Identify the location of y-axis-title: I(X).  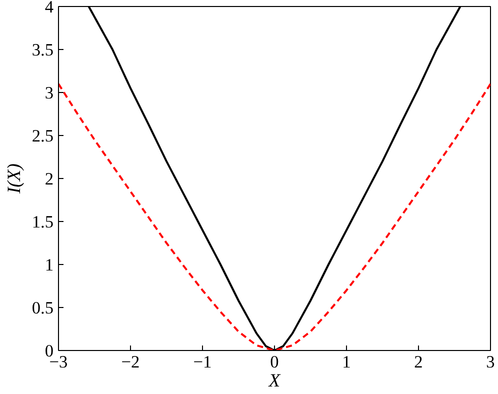
(14, 179).